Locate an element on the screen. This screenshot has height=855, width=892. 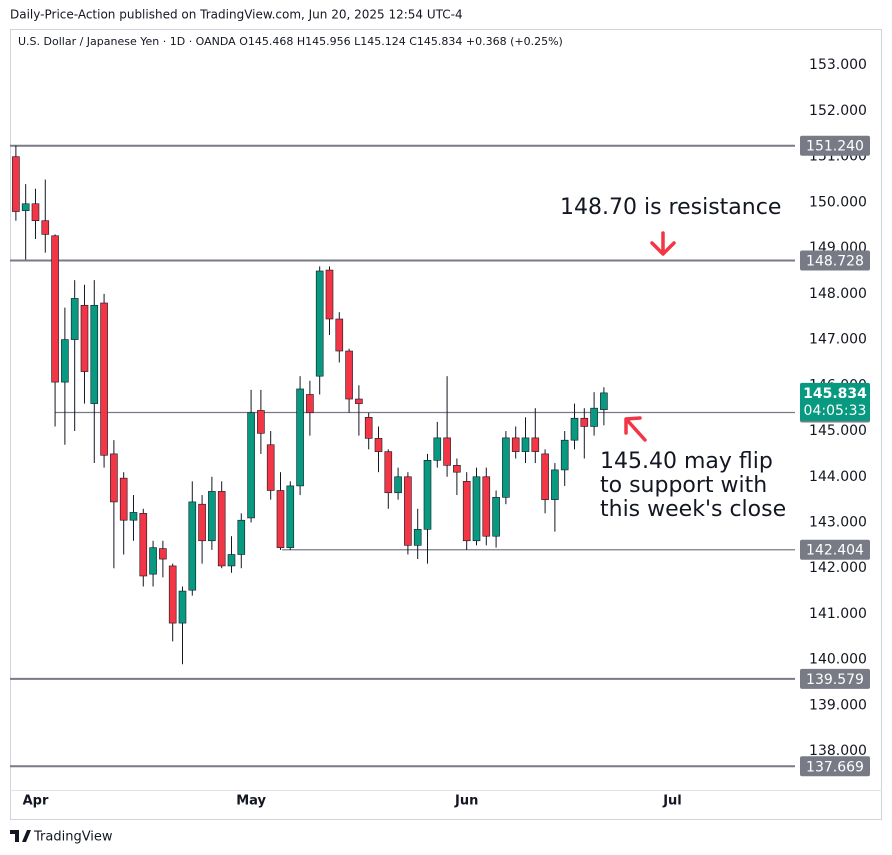
level-label: 148.728 is located at coordinates (835, 262).